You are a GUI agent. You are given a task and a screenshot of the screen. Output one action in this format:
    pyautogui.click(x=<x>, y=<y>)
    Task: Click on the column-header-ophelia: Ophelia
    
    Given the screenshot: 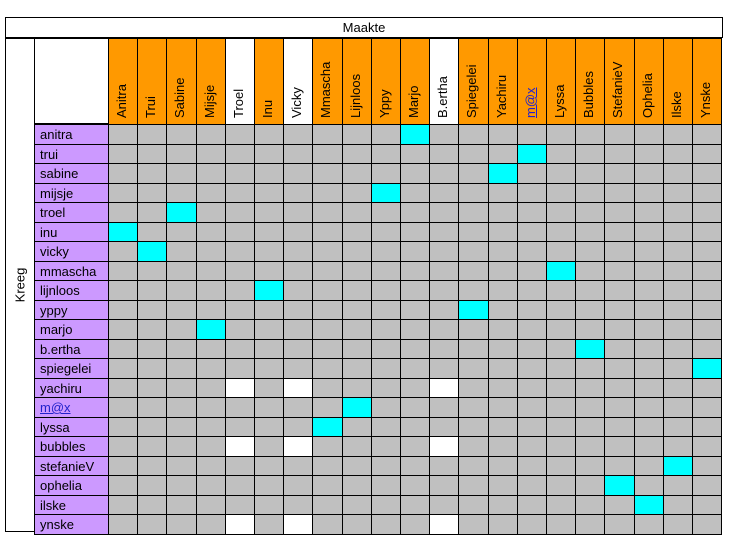 What is the action you would take?
    pyautogui.click(x=648, y=81)
    